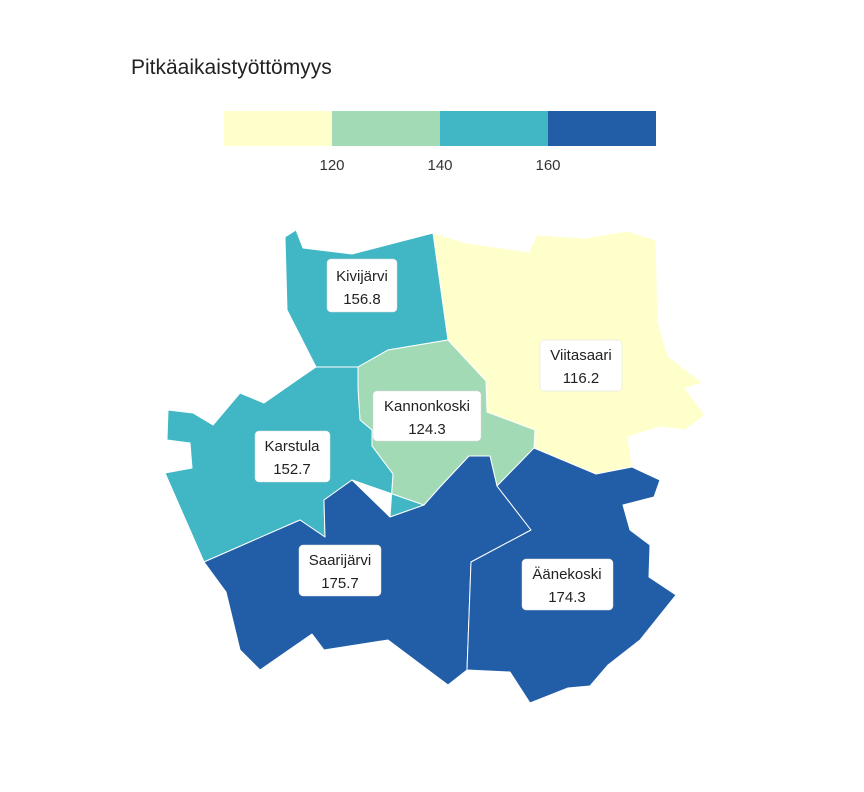  I want to click on label-saarijarvi-value: 175.7, so click(340, 583).